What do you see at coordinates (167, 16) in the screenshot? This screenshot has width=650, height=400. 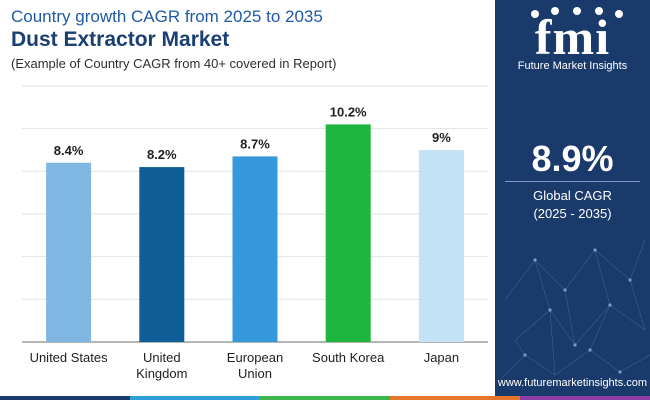 I see `chart-title-line1: Country growth CAGR from 2025 to 2035` at bounding box center [167, 16].